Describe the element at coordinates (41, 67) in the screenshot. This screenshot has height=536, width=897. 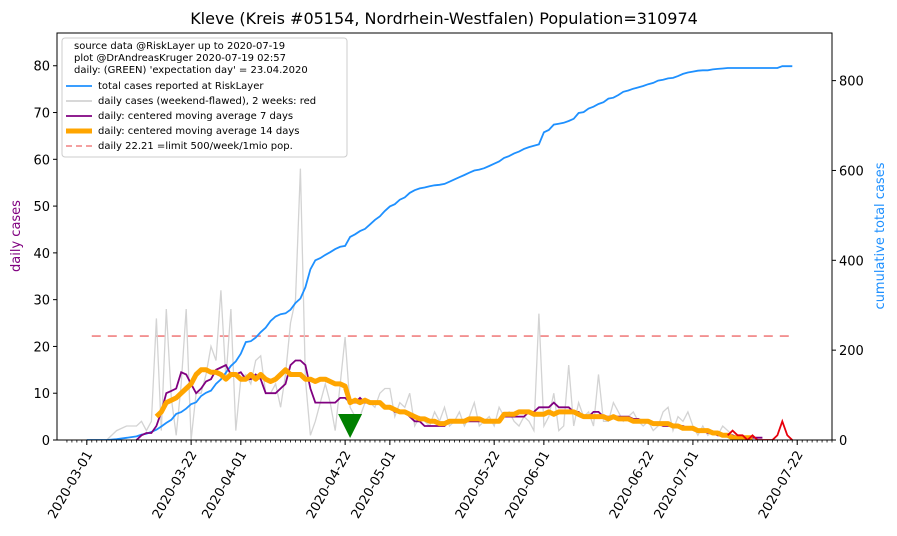
I see `left-tick-label: 80` at that location.